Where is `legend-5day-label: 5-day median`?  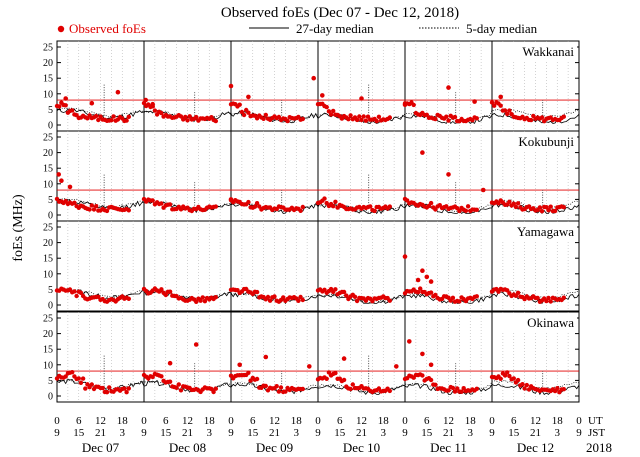
legend-5day-label: 5-day median is located at coordinates (502, 28).